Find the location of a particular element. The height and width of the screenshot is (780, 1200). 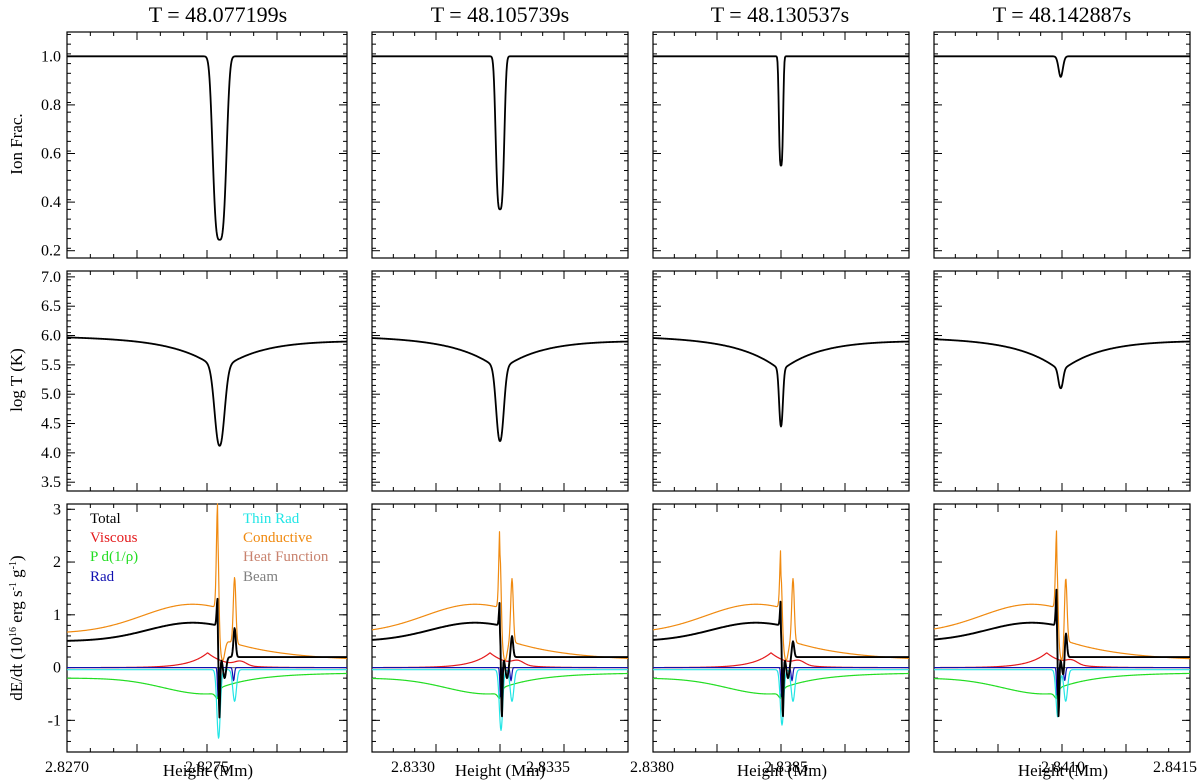

legend-heat-function: Heat Function is located at coordinates (286, 557).